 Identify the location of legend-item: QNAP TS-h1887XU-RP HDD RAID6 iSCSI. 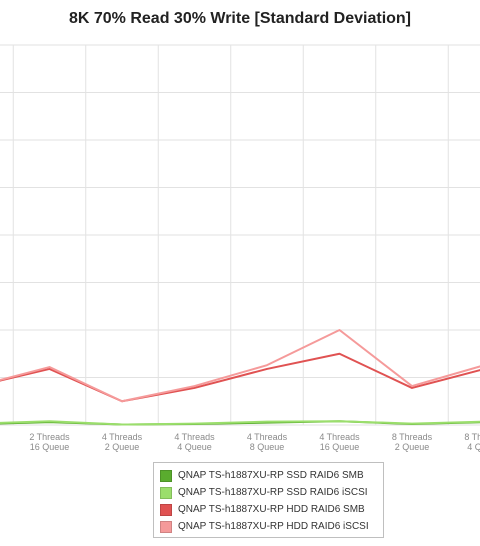
(268, 526).